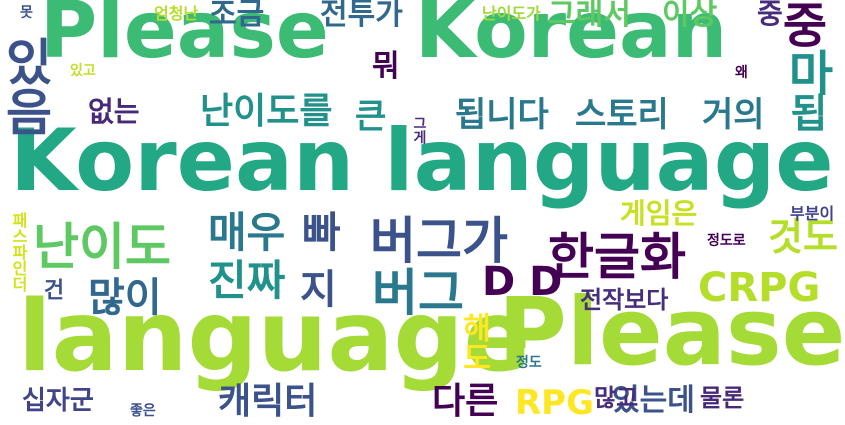 This screenshot has width=845, height=425. I want to click on word-rpg: RPG, so click(555, 403).